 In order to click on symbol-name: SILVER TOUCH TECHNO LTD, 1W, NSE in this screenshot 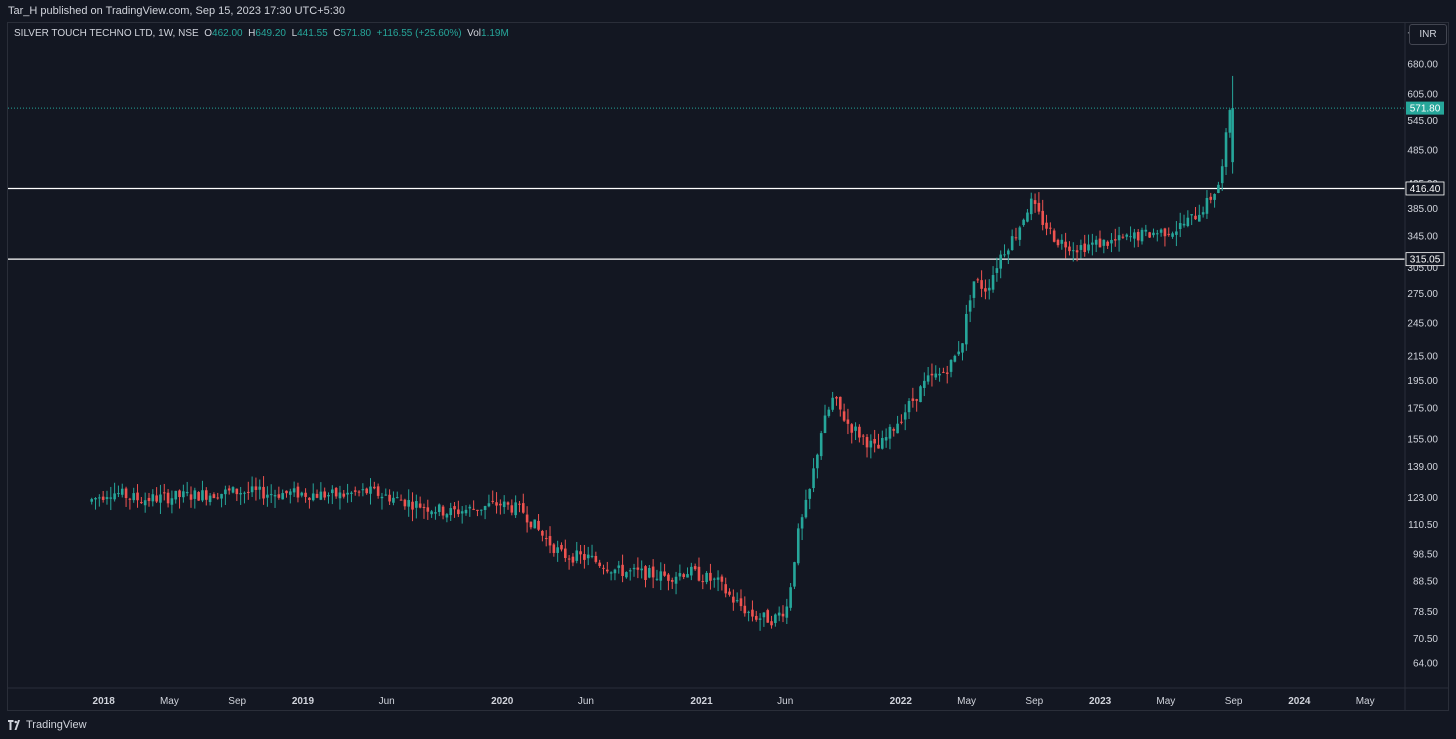, I will do `click(106, 33)`.